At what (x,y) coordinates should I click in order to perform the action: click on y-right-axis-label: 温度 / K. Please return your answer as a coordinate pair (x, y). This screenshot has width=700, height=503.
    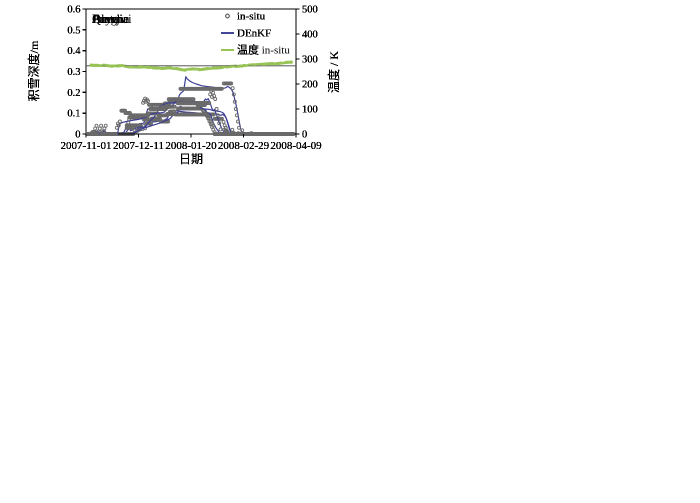
    Looking at the image, I should click on (333, 72).